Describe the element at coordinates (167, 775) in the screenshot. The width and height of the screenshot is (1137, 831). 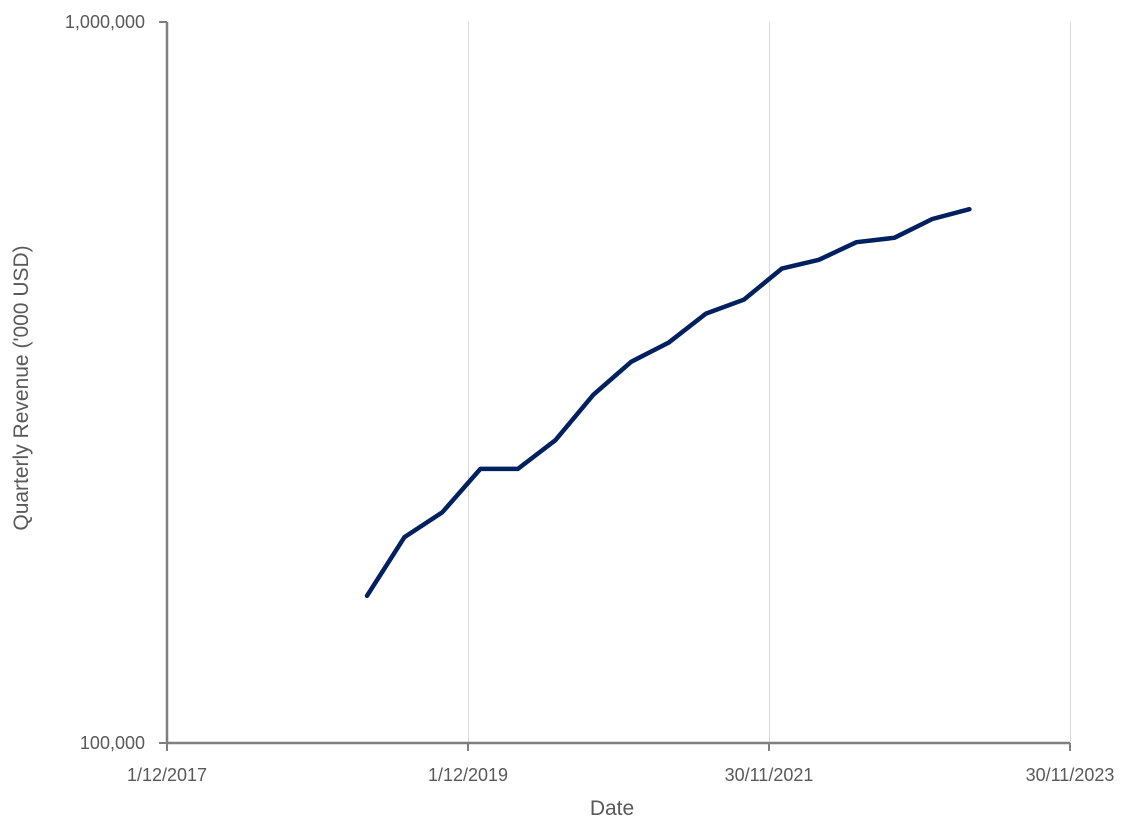
I see `x-tick-label: 1/12/2017` at that location.